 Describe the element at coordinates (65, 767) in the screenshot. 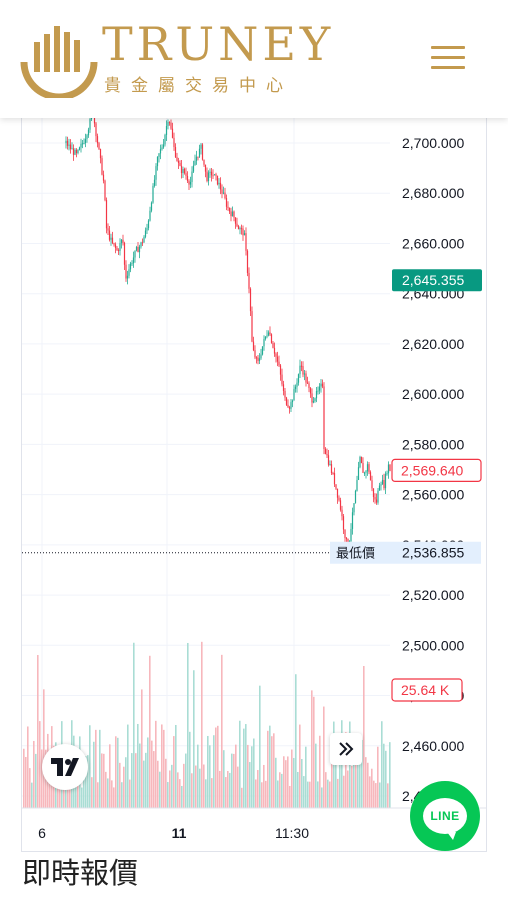

I see `tradingview-logo-icon` at that location.